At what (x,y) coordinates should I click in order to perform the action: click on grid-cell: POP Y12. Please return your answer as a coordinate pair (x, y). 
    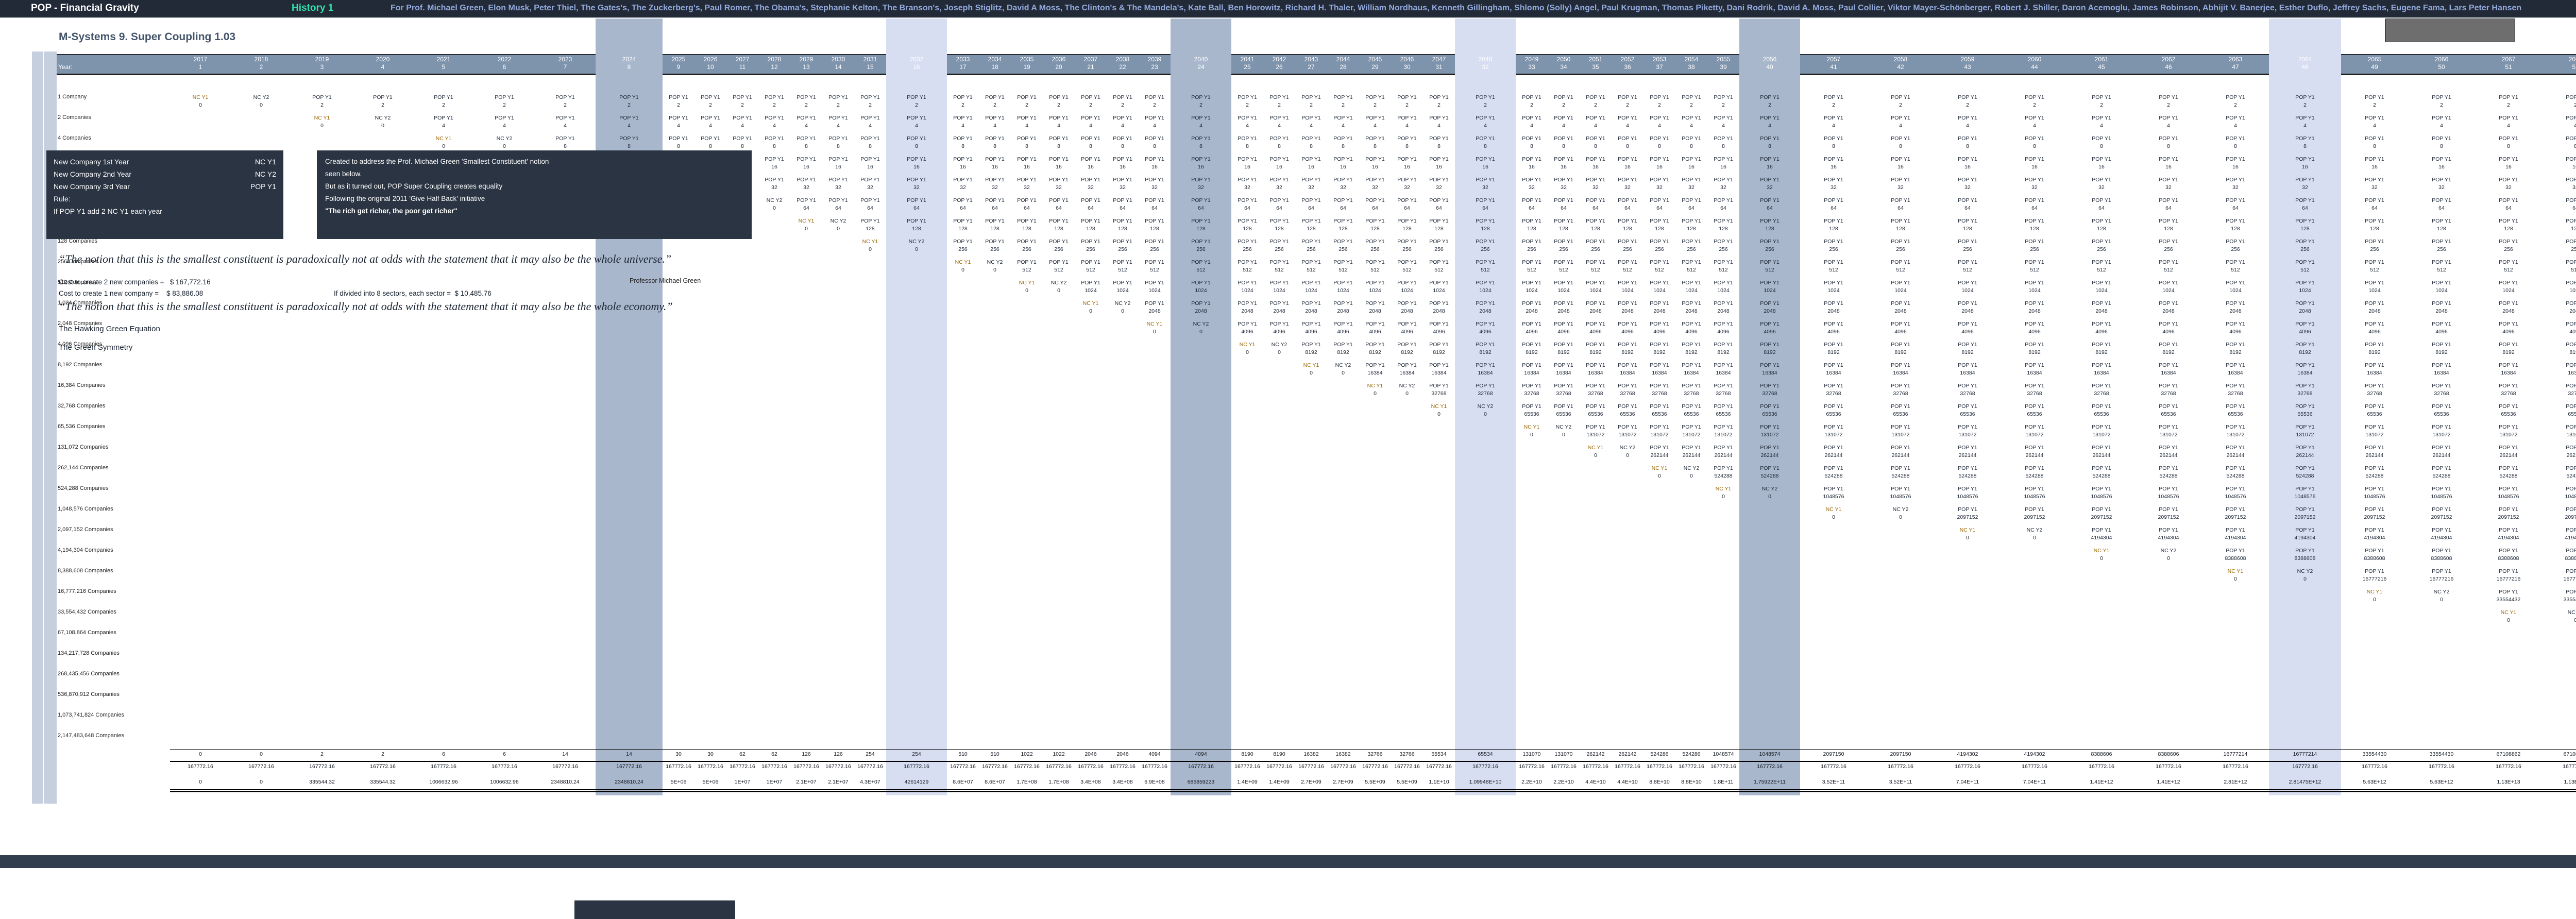
    Looking at the image, I should click on (2571, 101).